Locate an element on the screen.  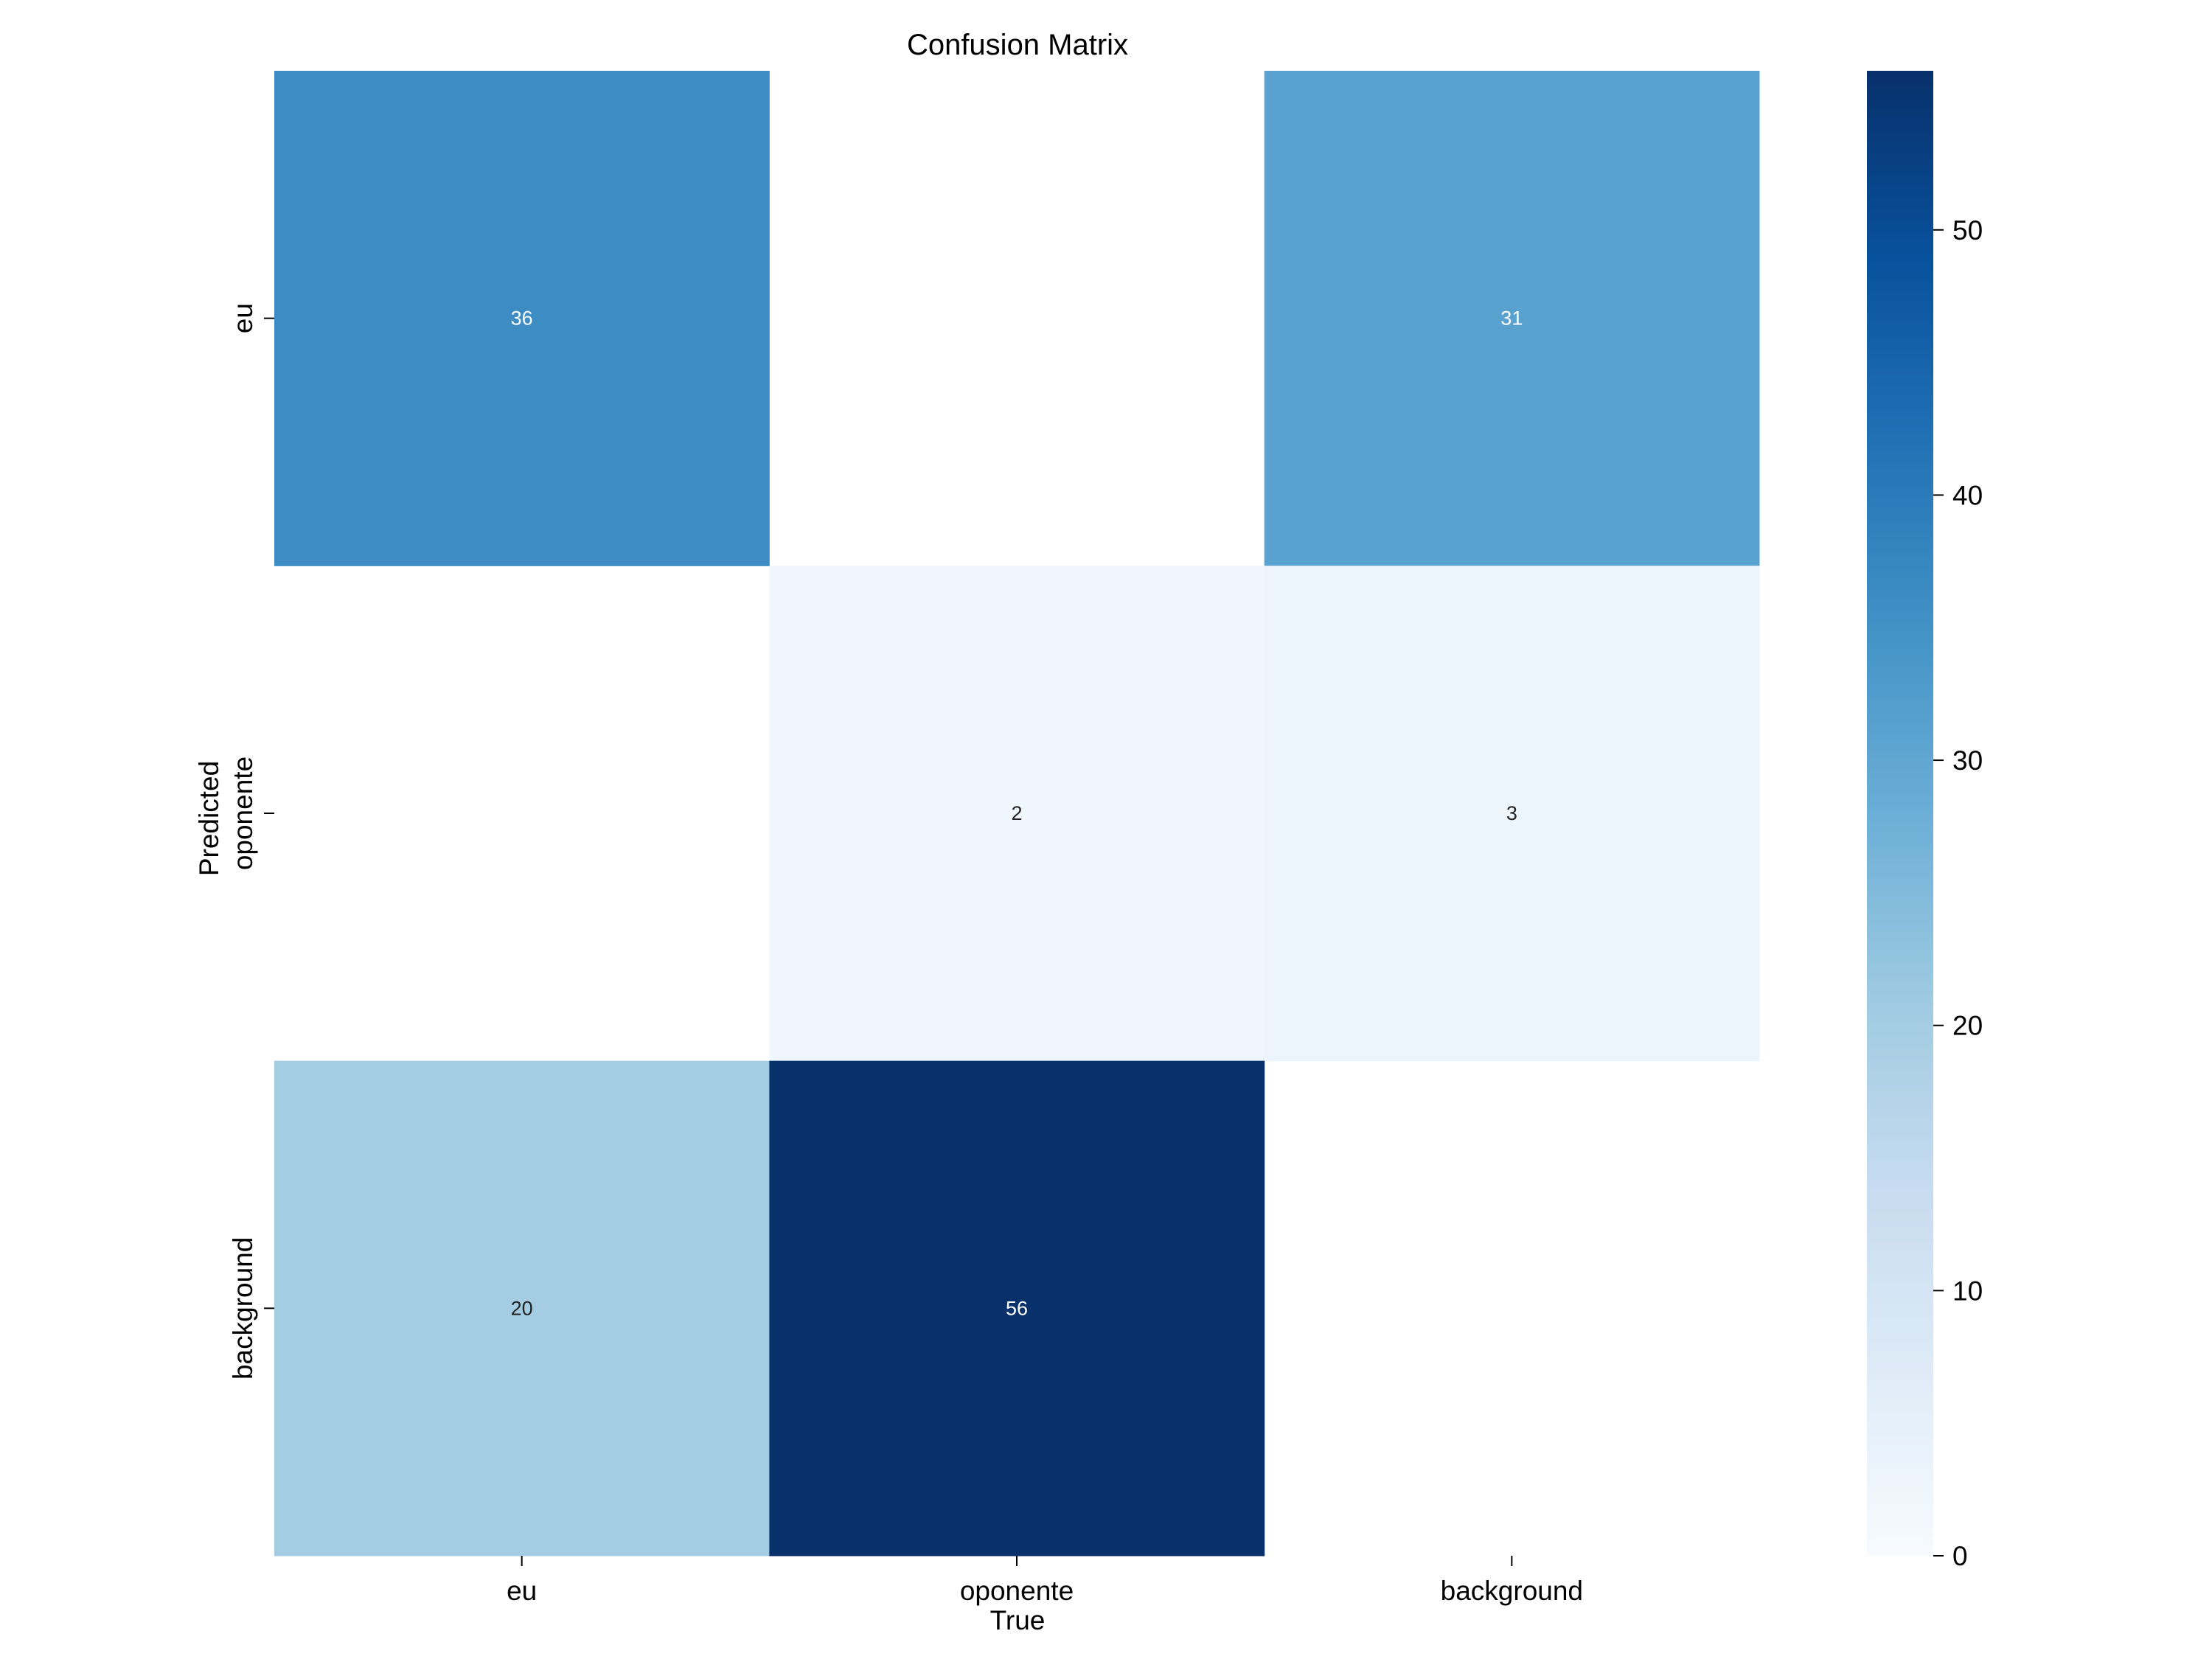
cell-value-label-2-0: 20 is located at coordinates (522, 1308).